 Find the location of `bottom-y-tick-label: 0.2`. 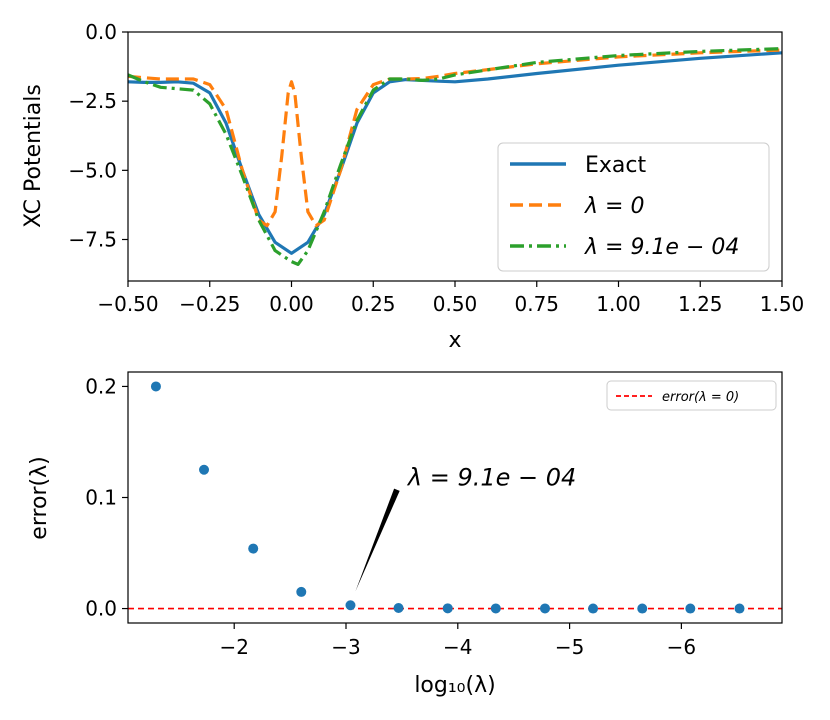

bottom-y-tick-label: 0.2 is located at coordinates (101, 386).